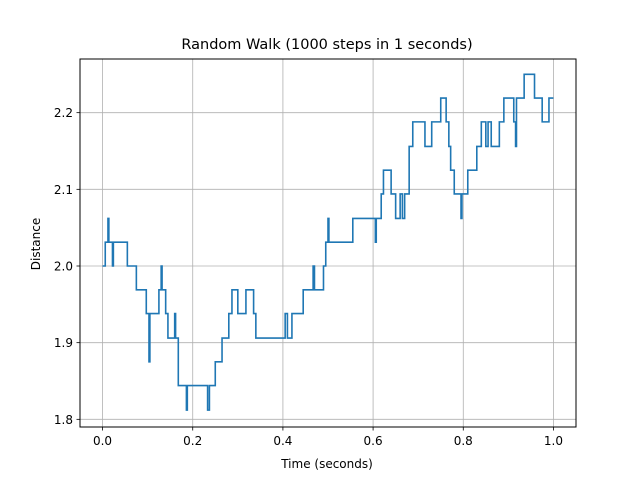 The height and width of the screenshot is (480, 640). What do you see at coordinates (326, 45) in the screenshot?
I see `chart-title: Random Walk (1000 steps in 1 seconds)` at bounding box center [326, 45].